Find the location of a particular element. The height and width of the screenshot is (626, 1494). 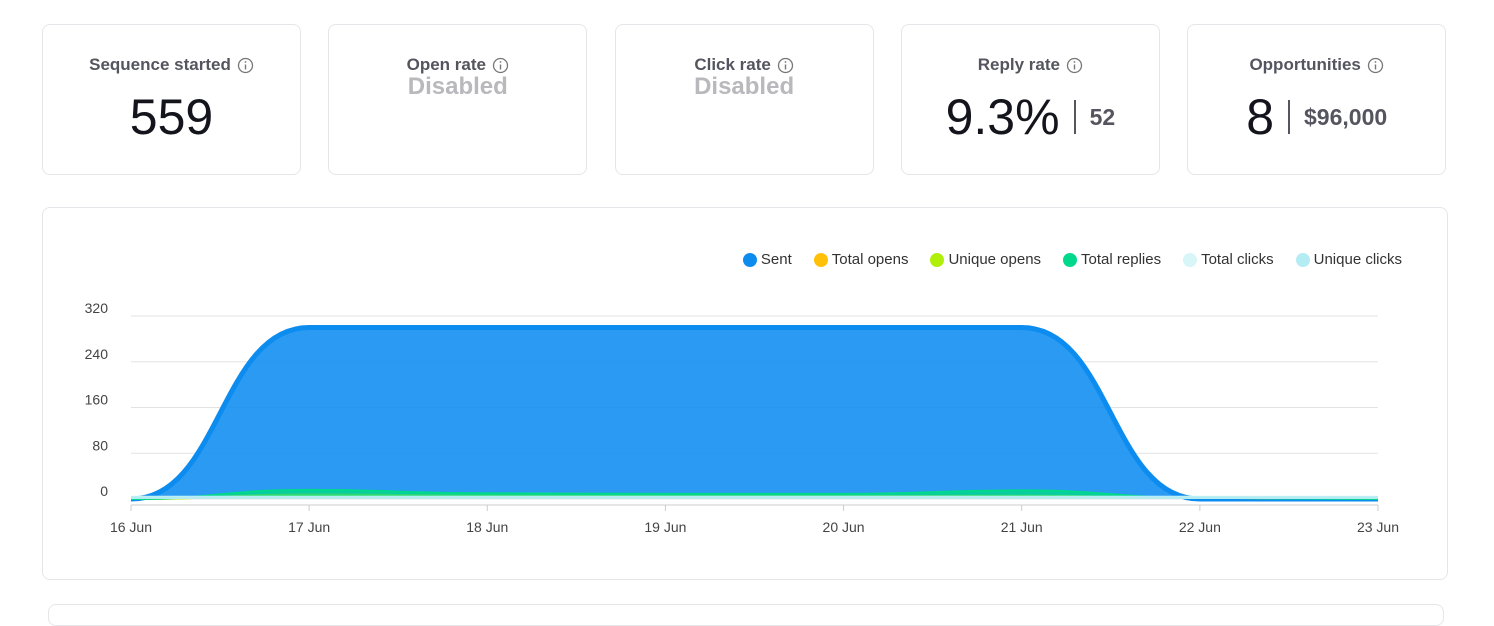

legend-label: Sent is located at coordinates (776, 259).